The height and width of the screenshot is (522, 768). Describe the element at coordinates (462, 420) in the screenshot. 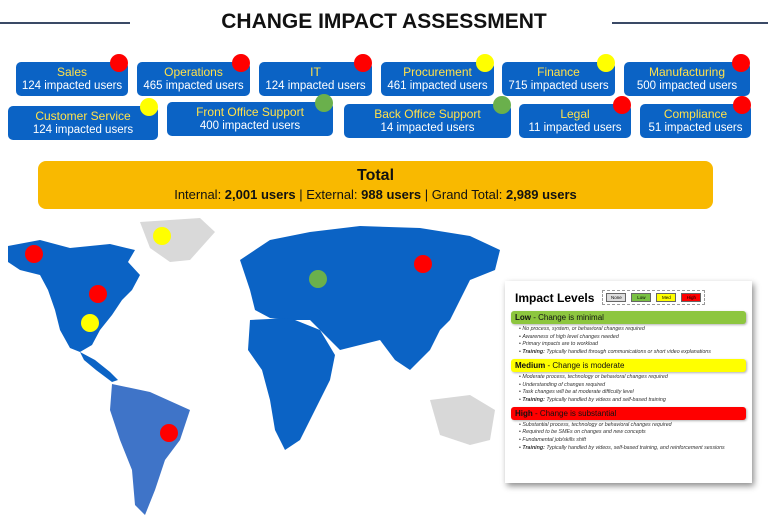

I see `map-australia` at that location.